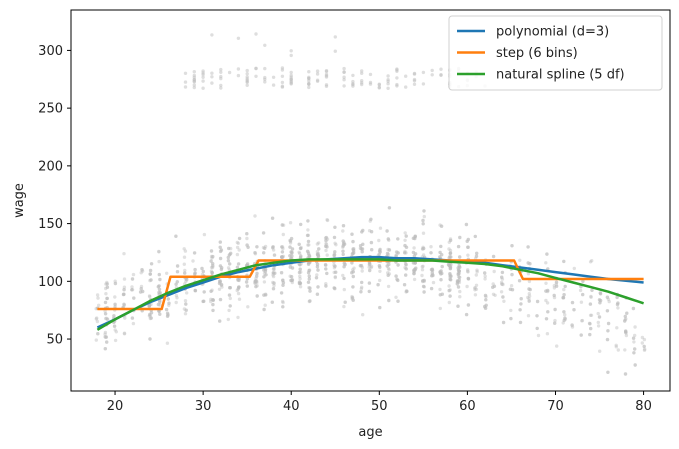  Describe the element at coordinates (560, 75) in the screenshot. I see `legend-label: natural spline (5 df)` at that location.